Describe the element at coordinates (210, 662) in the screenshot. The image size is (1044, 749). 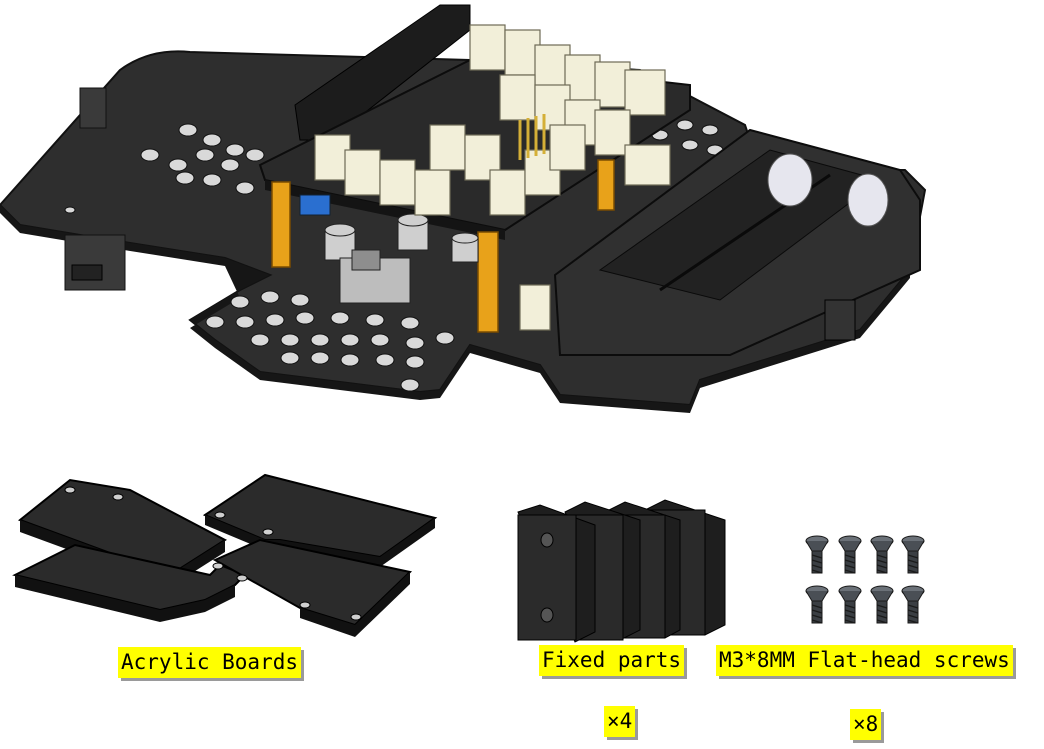
I see `acrylic-boards-label: Acrylic Boards` at that location.